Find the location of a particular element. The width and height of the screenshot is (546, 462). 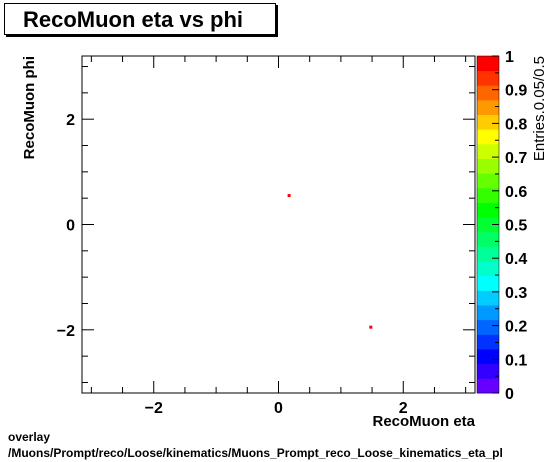

y-tick-label: −2 is located at coordinates (66, 331).